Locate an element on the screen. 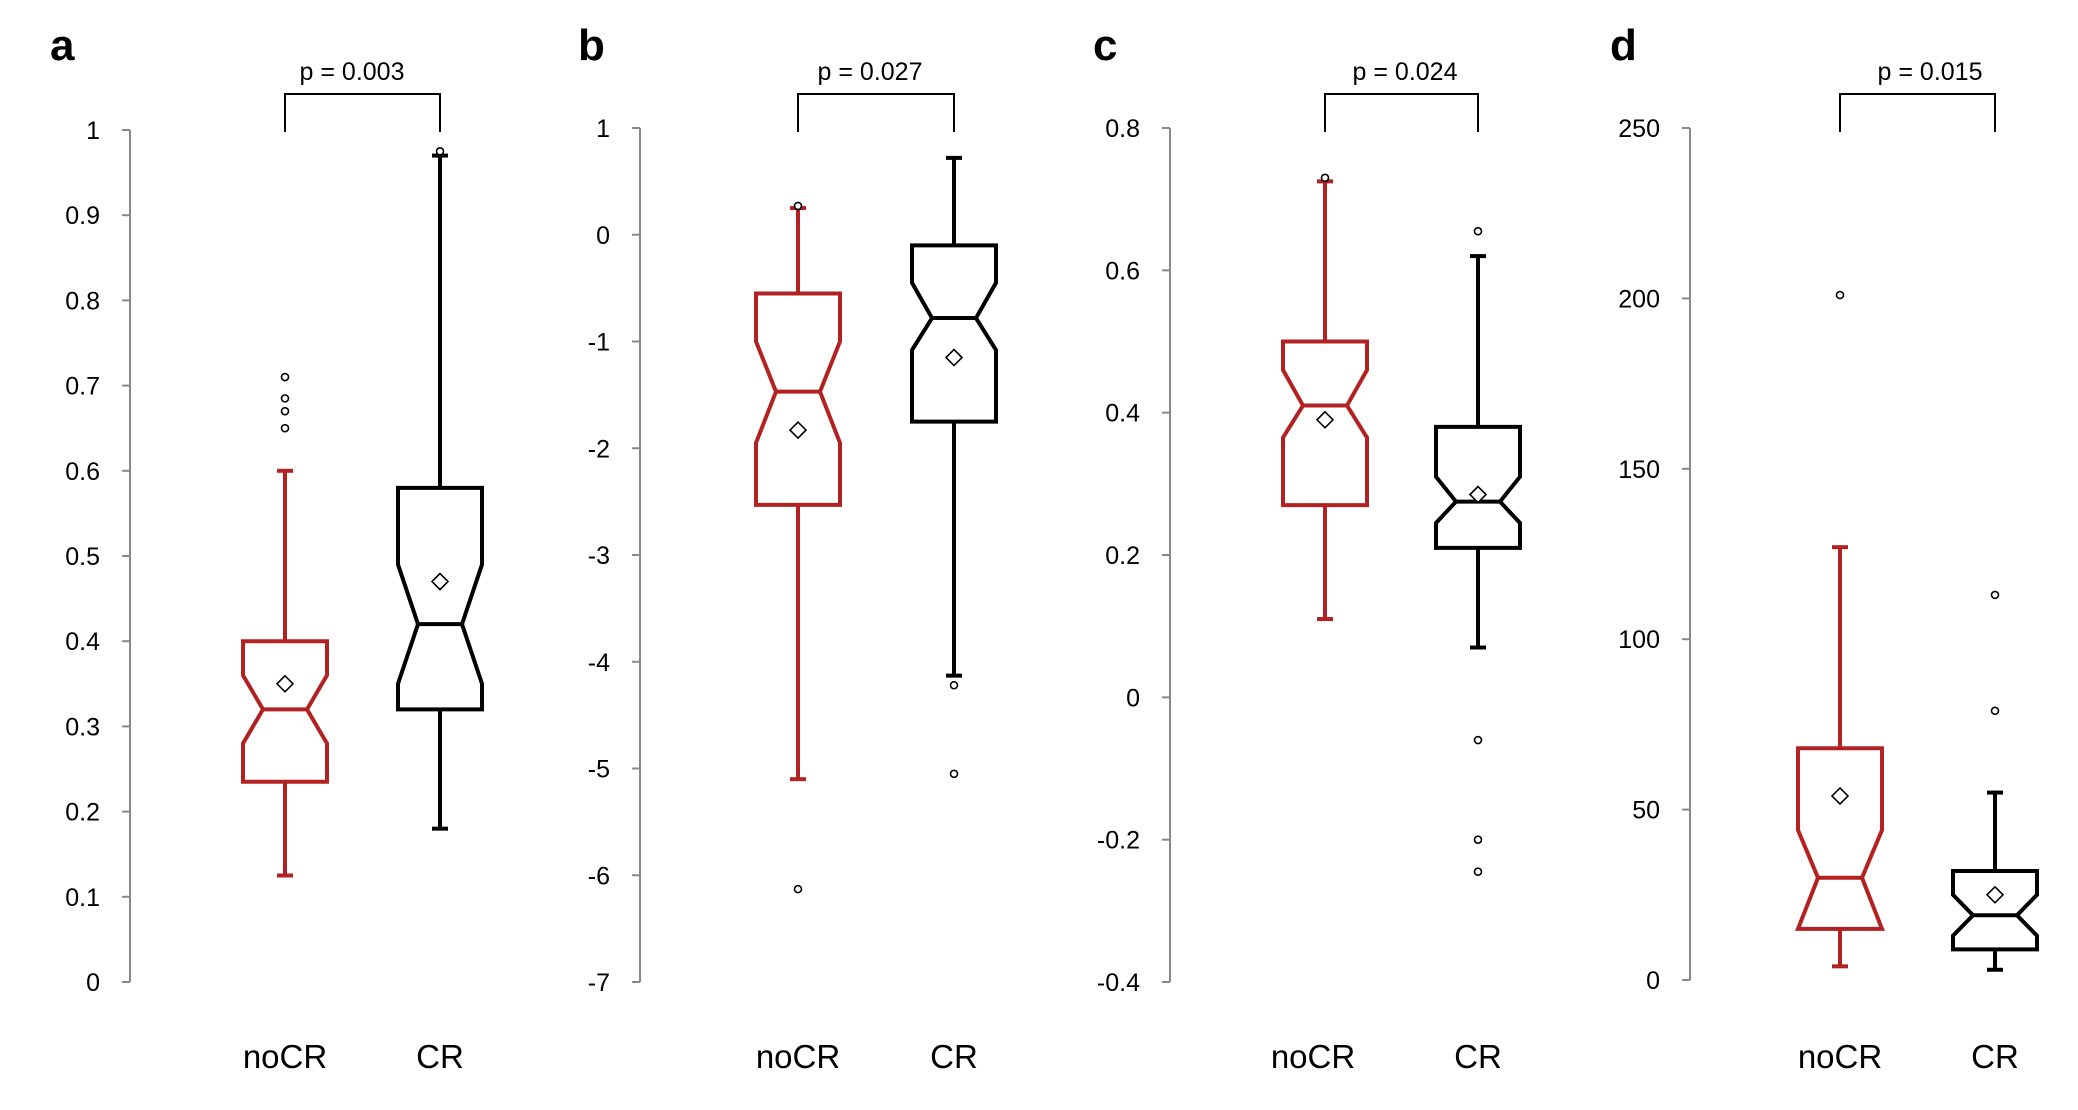 The image size is (2078, 1110). panel-letter: d is located at coordinates (1623, 45).